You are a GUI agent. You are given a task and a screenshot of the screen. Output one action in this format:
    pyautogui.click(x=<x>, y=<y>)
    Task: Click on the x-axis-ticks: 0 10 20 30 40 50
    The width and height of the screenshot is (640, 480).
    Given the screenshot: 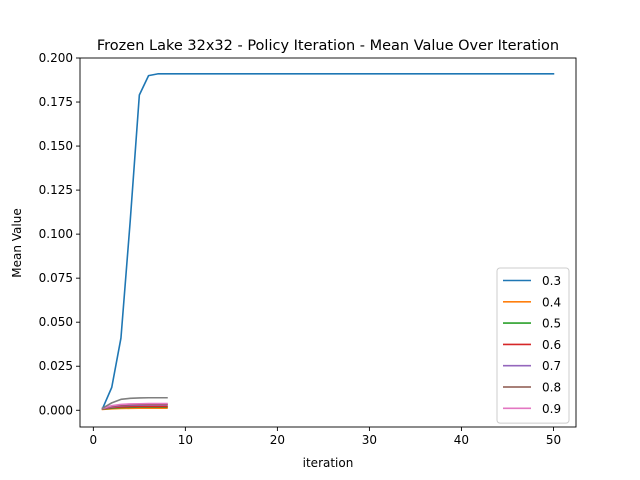 What is the action you would take?
    pyautogui.click(x=325, y=437)
    